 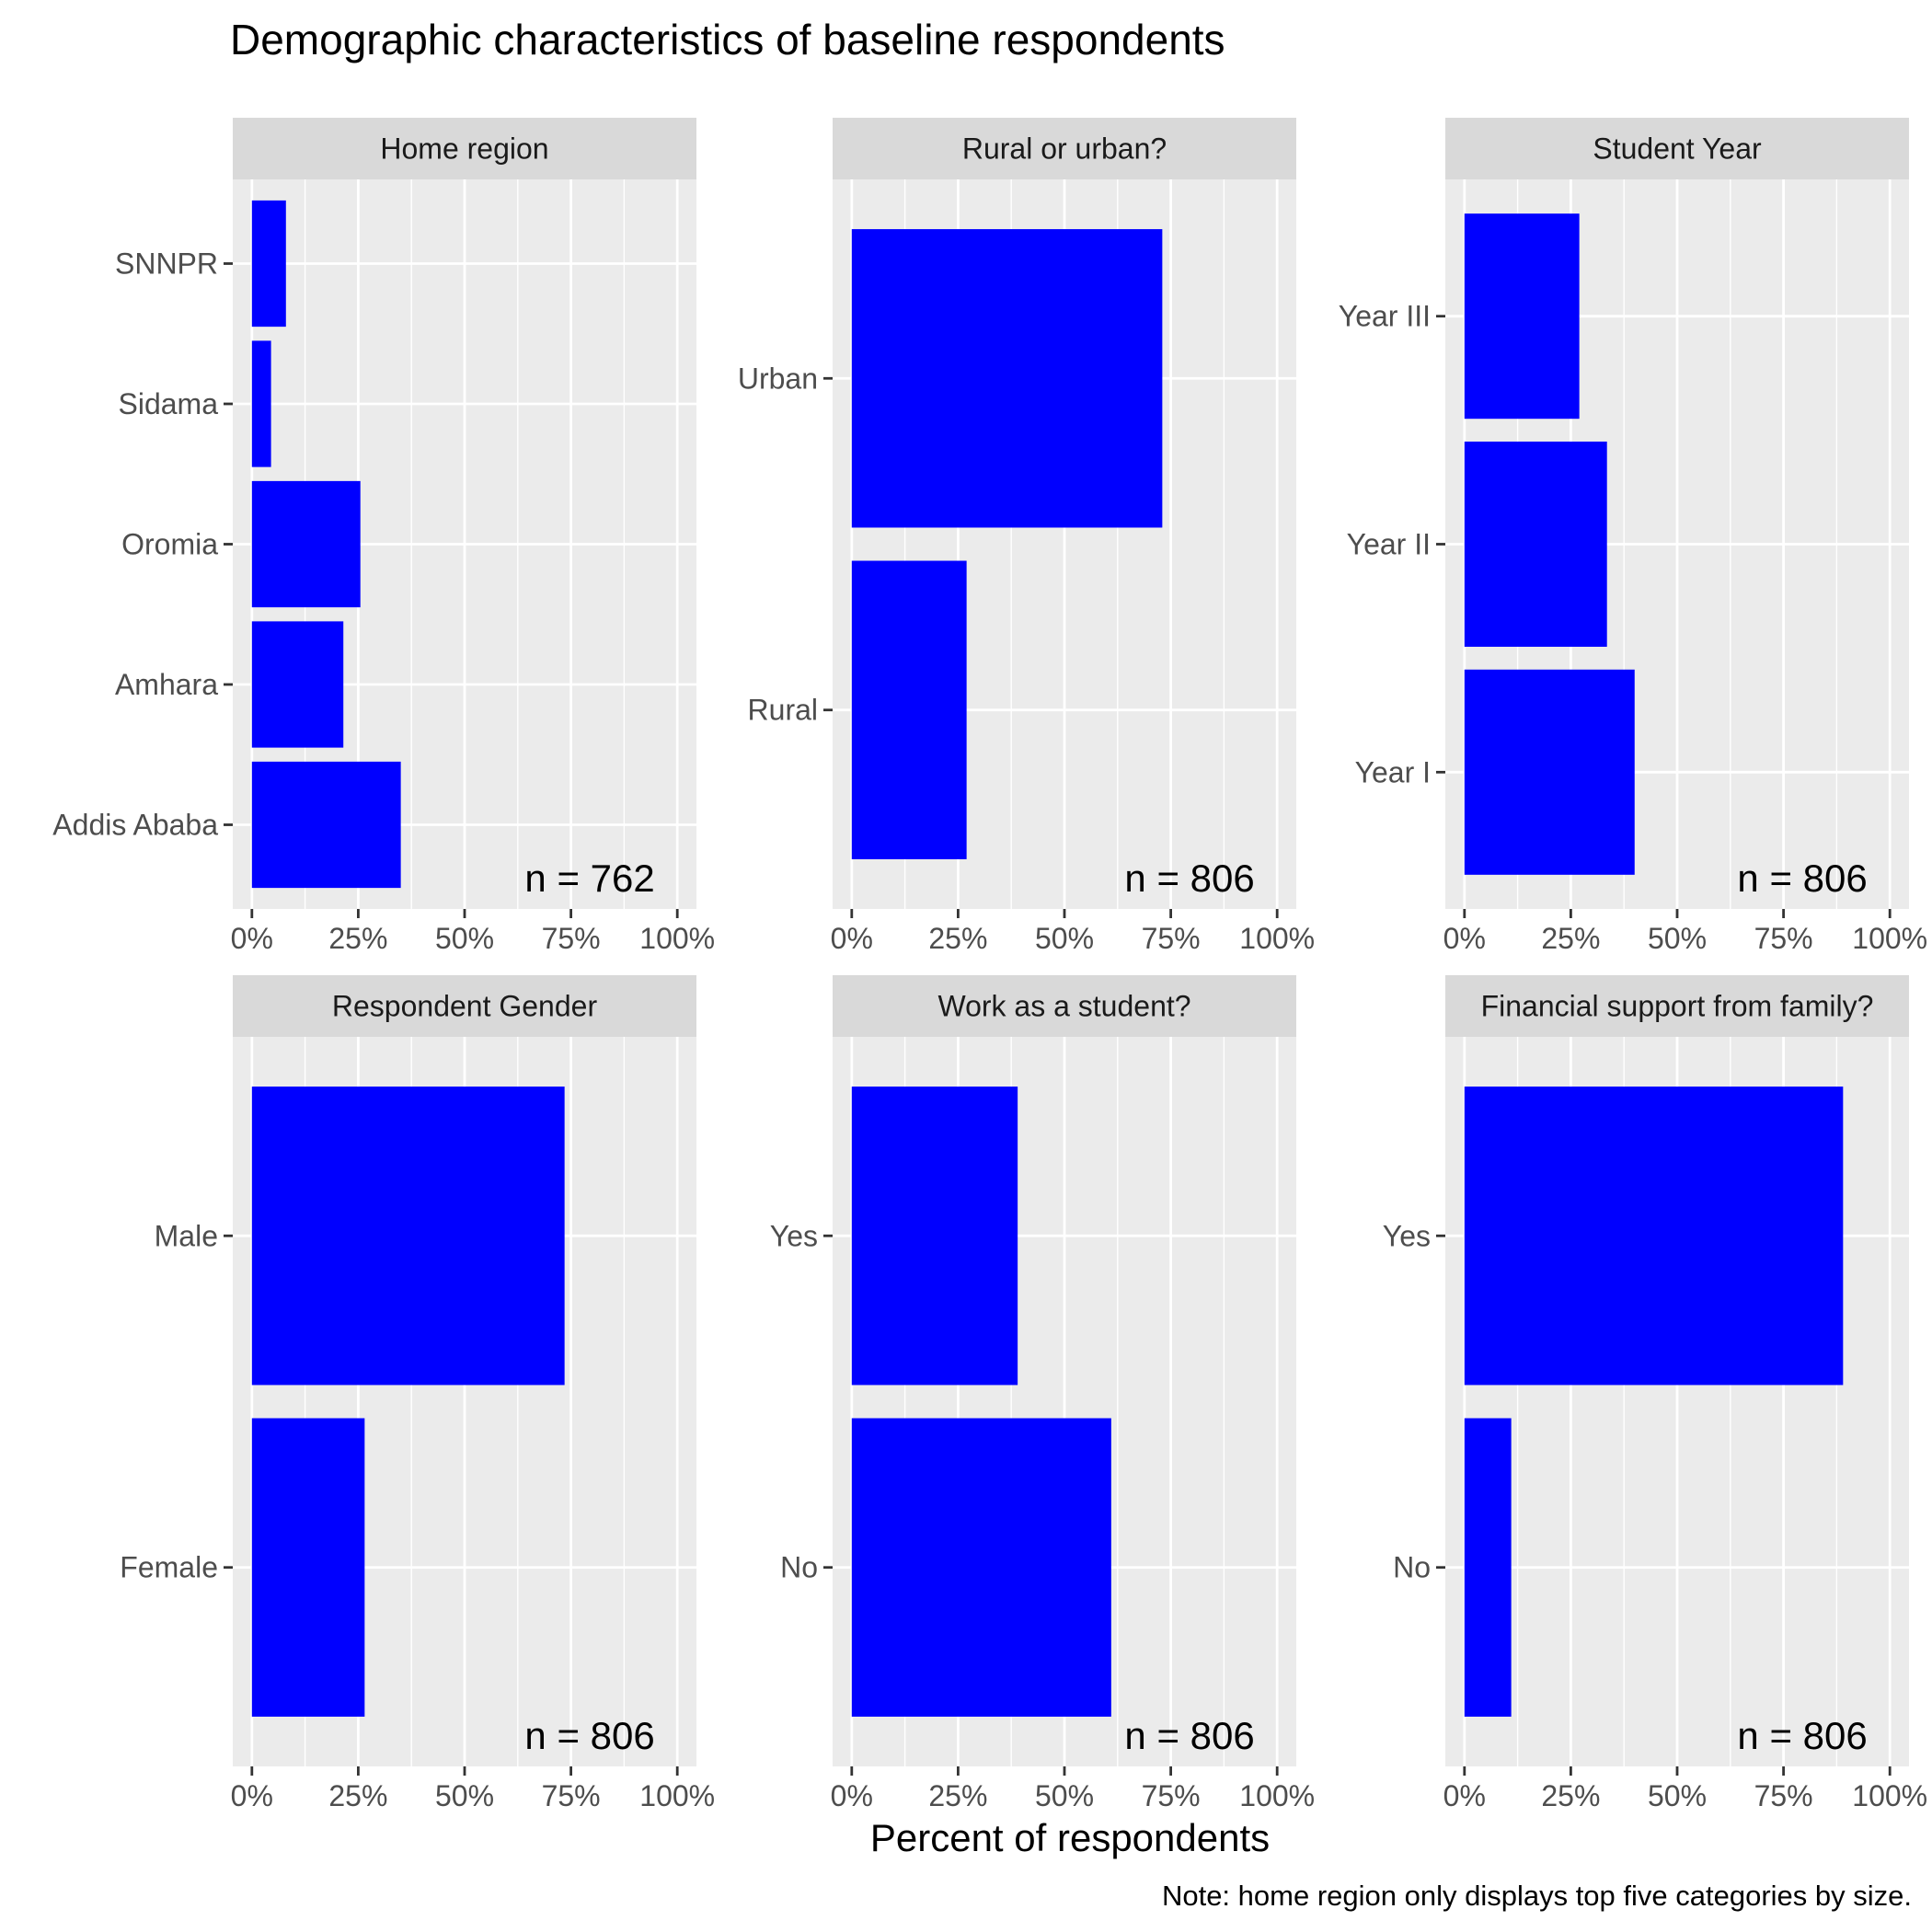 What do you see at coordinates (1070, 1837) in the screenshot?
I see `x-axis-title: Percent of respondents` at bounding box center [1070, 1837].